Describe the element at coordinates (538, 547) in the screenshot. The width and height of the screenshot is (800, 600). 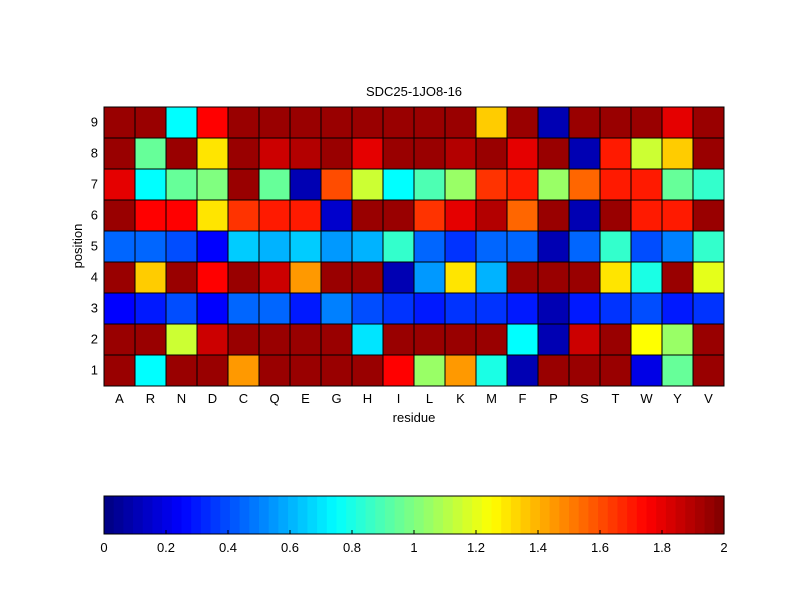
I see `colorbar-tick-label: 1.4` at that location.